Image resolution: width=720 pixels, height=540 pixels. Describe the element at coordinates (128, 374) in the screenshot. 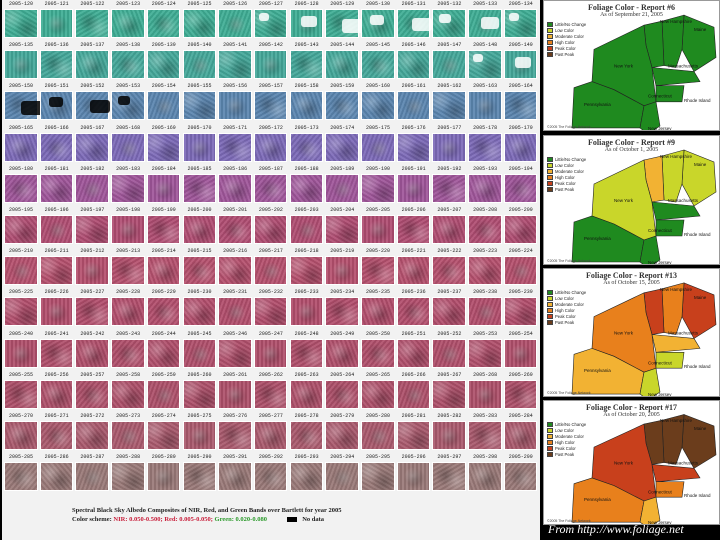

I see `tile-label: 2005-258` at that location.